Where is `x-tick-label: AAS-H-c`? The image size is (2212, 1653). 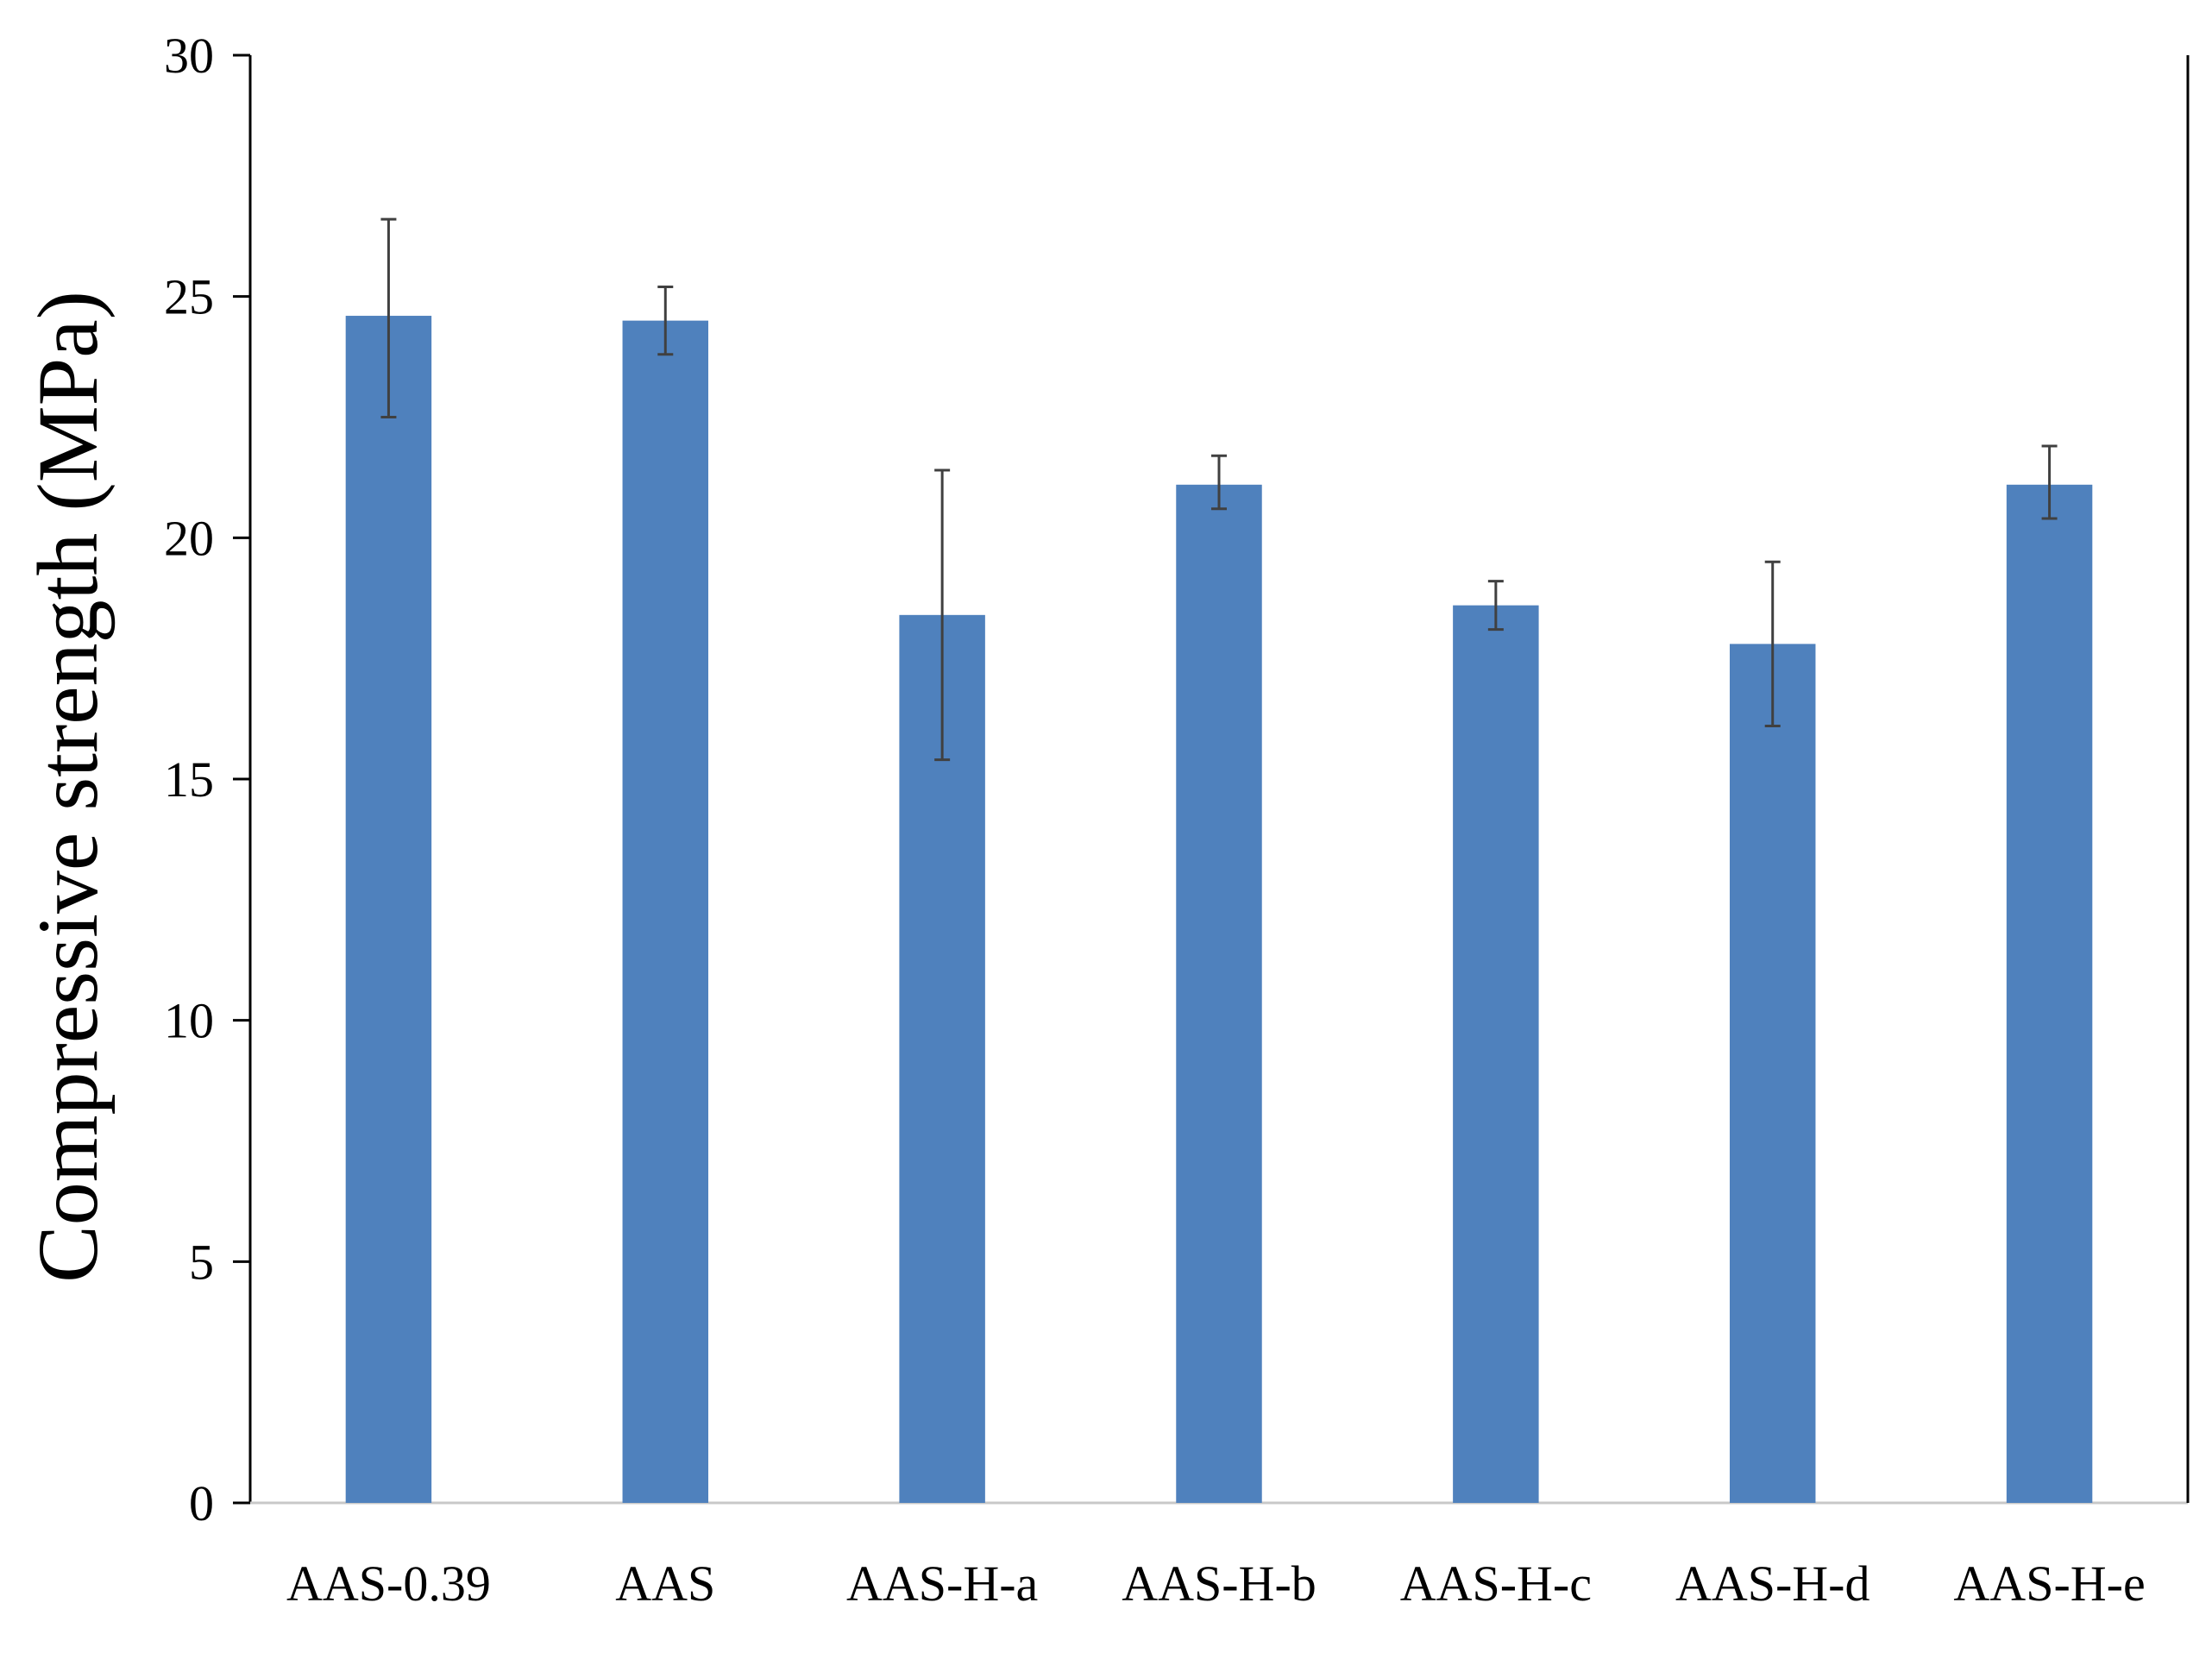
x-tick-label: AAS-H-c is located at coordinates (1496, 1584).